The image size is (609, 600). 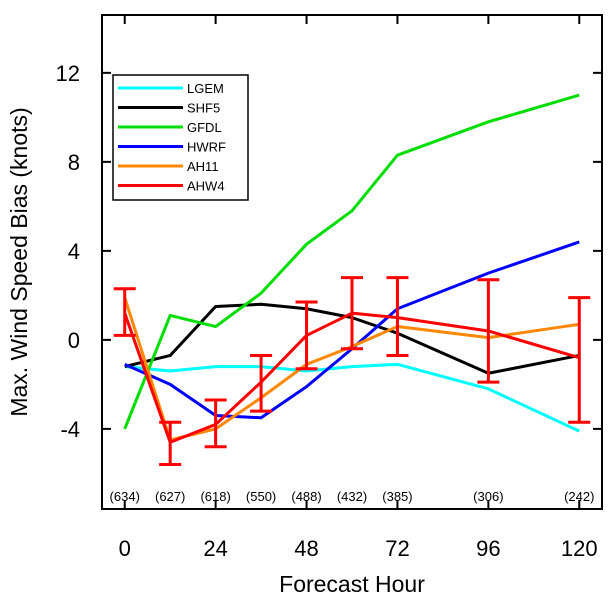 I want to click on legend-label-ah11: AH11, so click(x=203, y=166).